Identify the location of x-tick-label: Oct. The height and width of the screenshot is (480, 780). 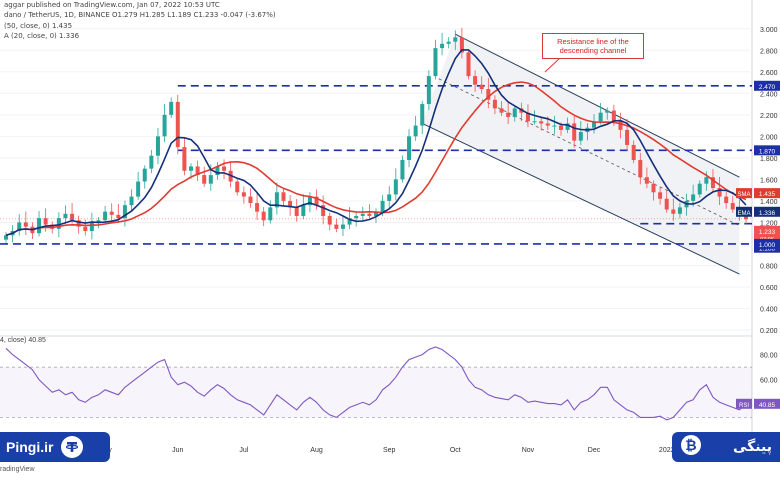
(455, 450).